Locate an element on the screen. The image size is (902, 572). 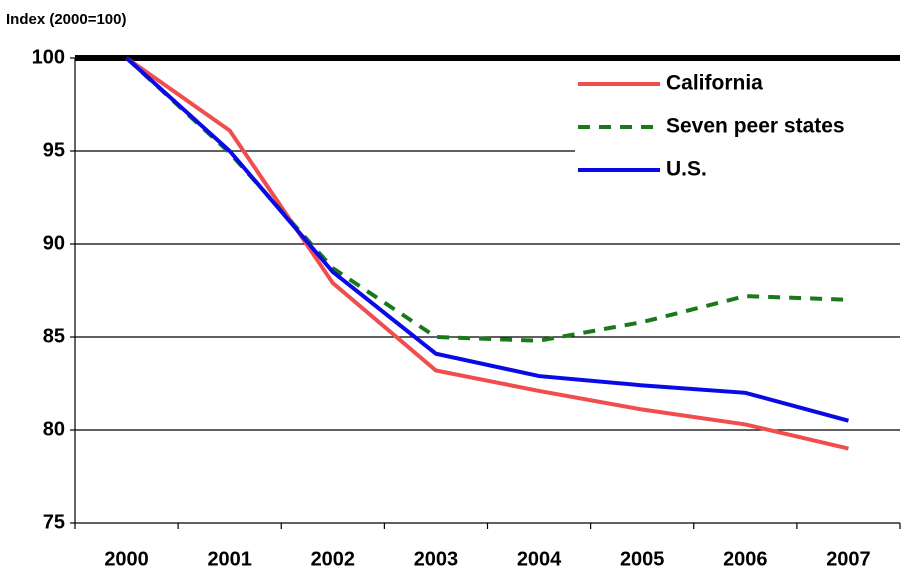
x-tick-label: 2006 is located at coordinates (745, 559).